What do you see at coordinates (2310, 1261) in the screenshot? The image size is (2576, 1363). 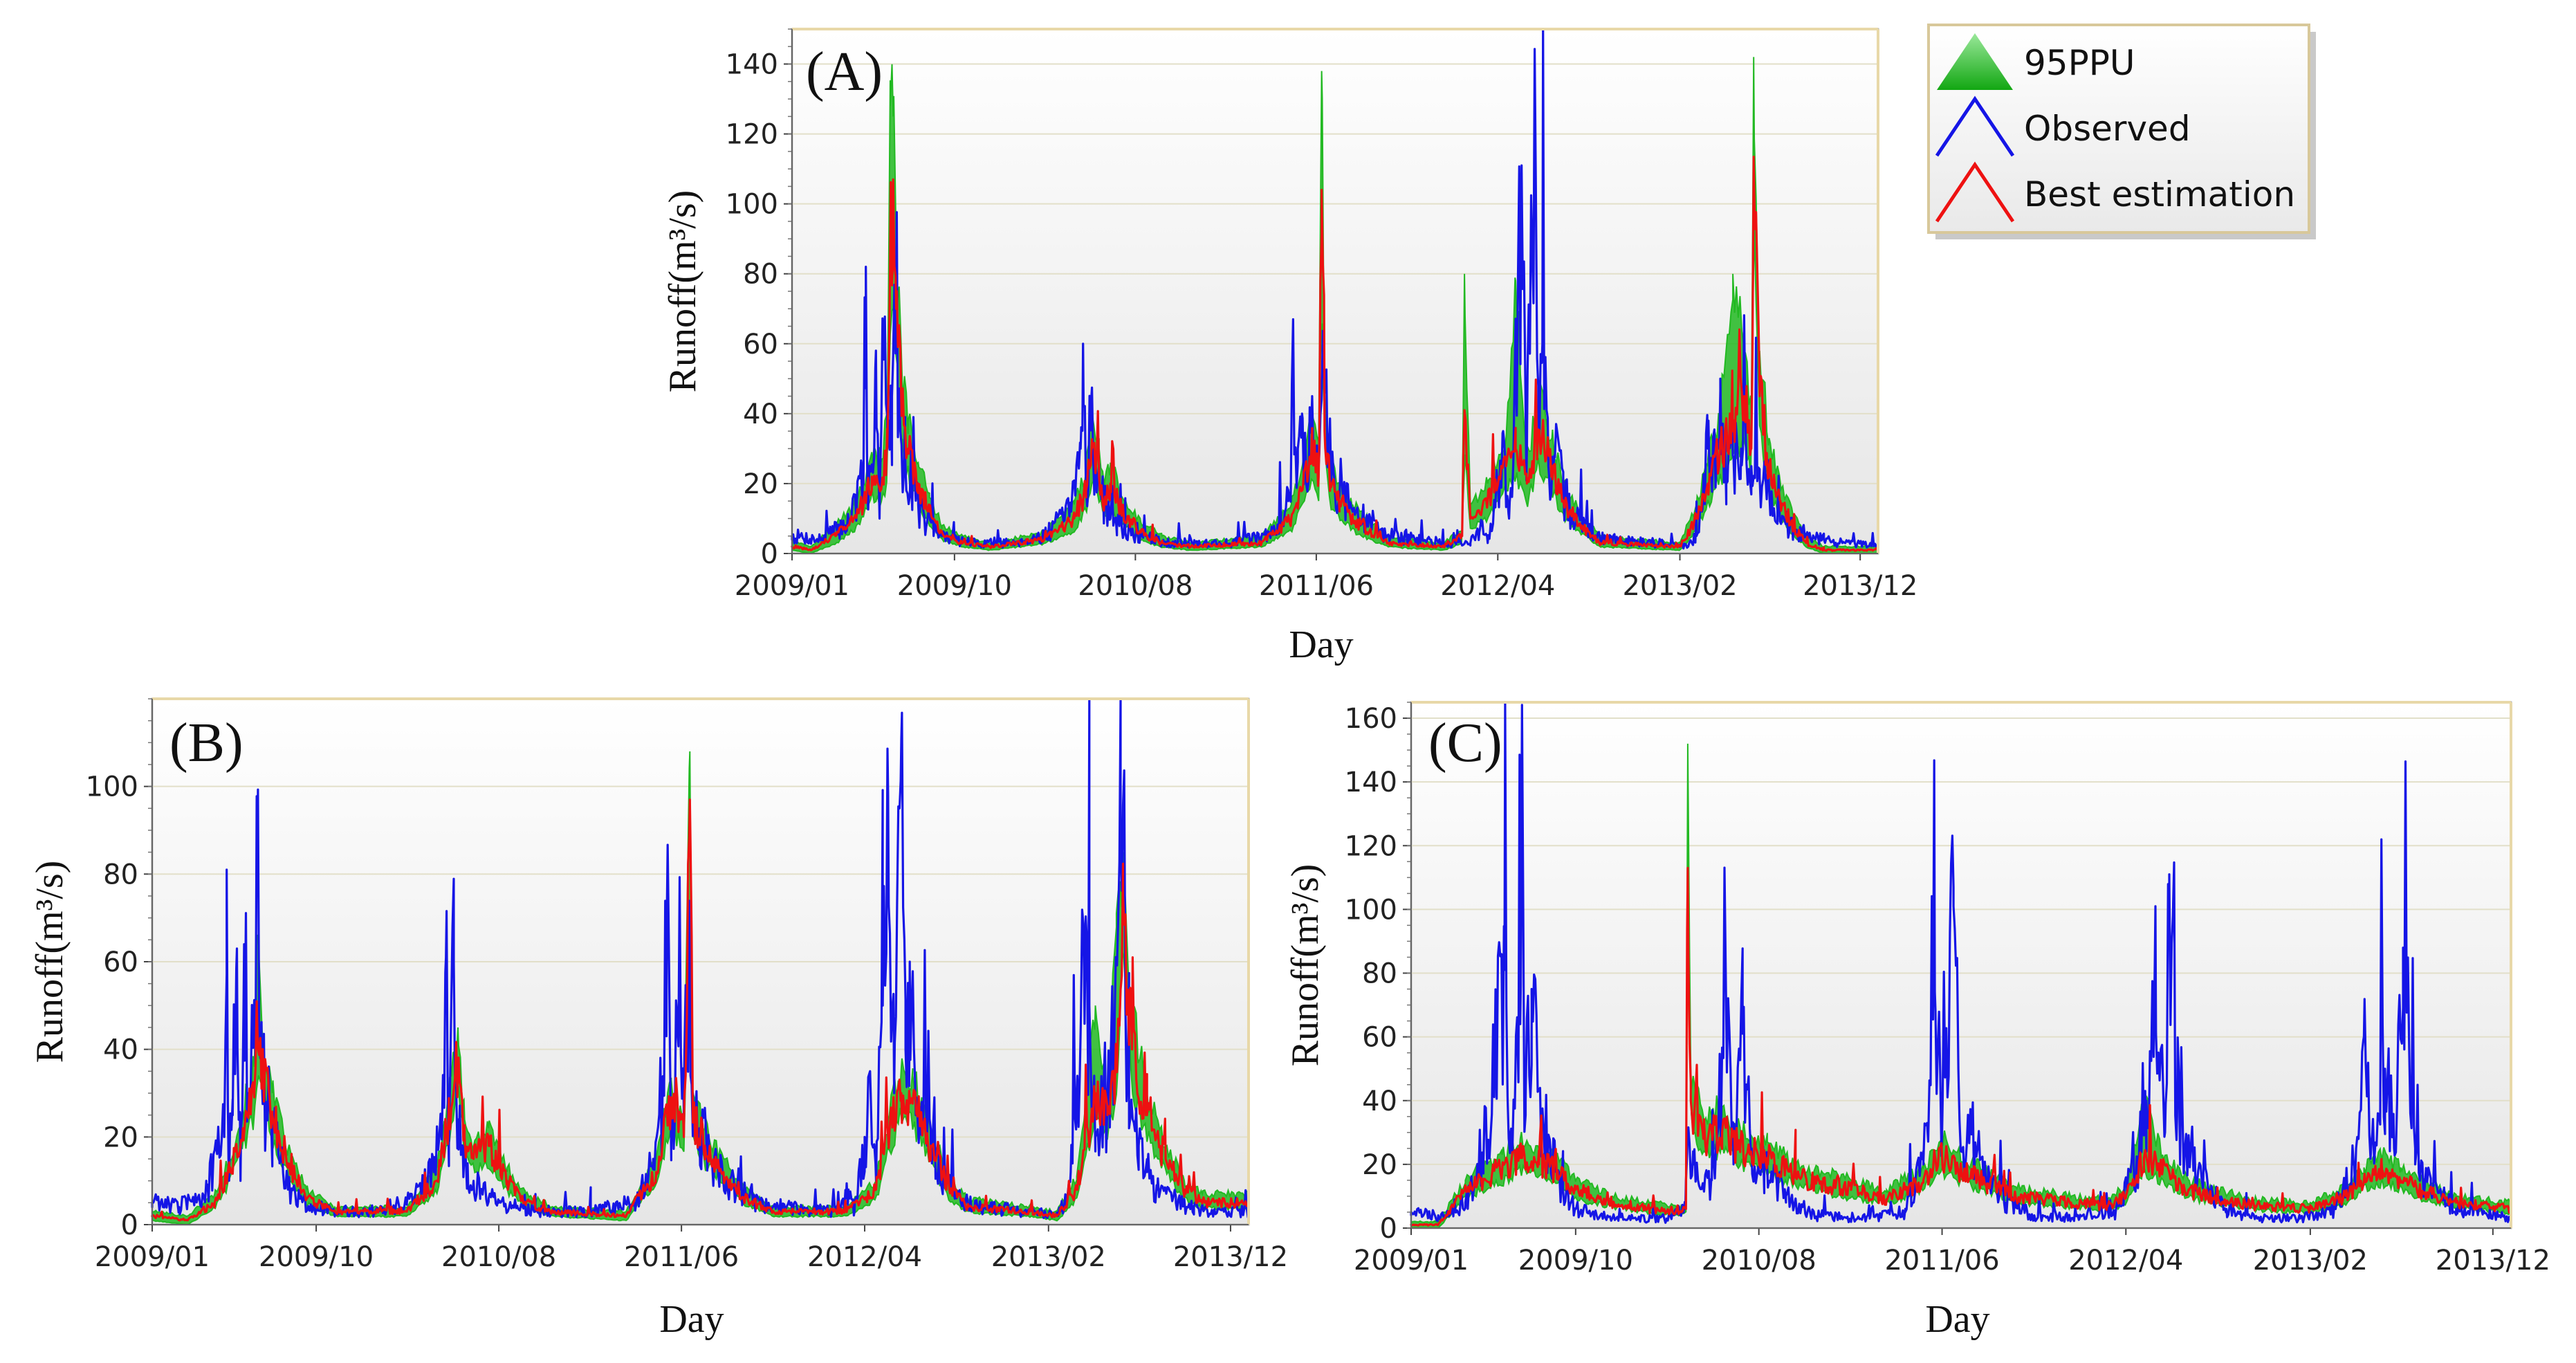 I see `x-tick-label-c: 2013/02` at bounding box center [2310, 1261].